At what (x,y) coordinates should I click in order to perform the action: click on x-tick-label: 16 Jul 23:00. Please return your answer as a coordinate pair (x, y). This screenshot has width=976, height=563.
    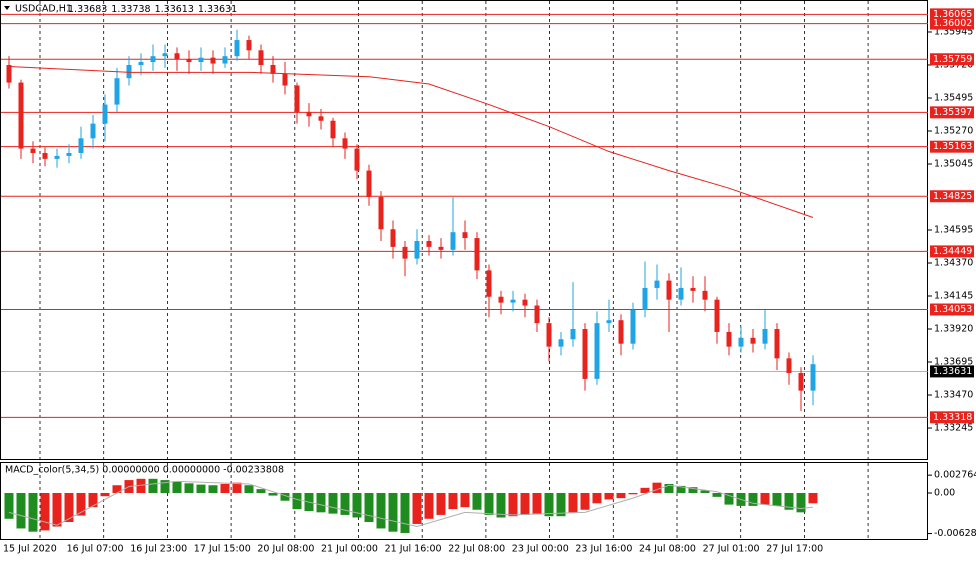
    Looking at the image, I should click on (158, 549).